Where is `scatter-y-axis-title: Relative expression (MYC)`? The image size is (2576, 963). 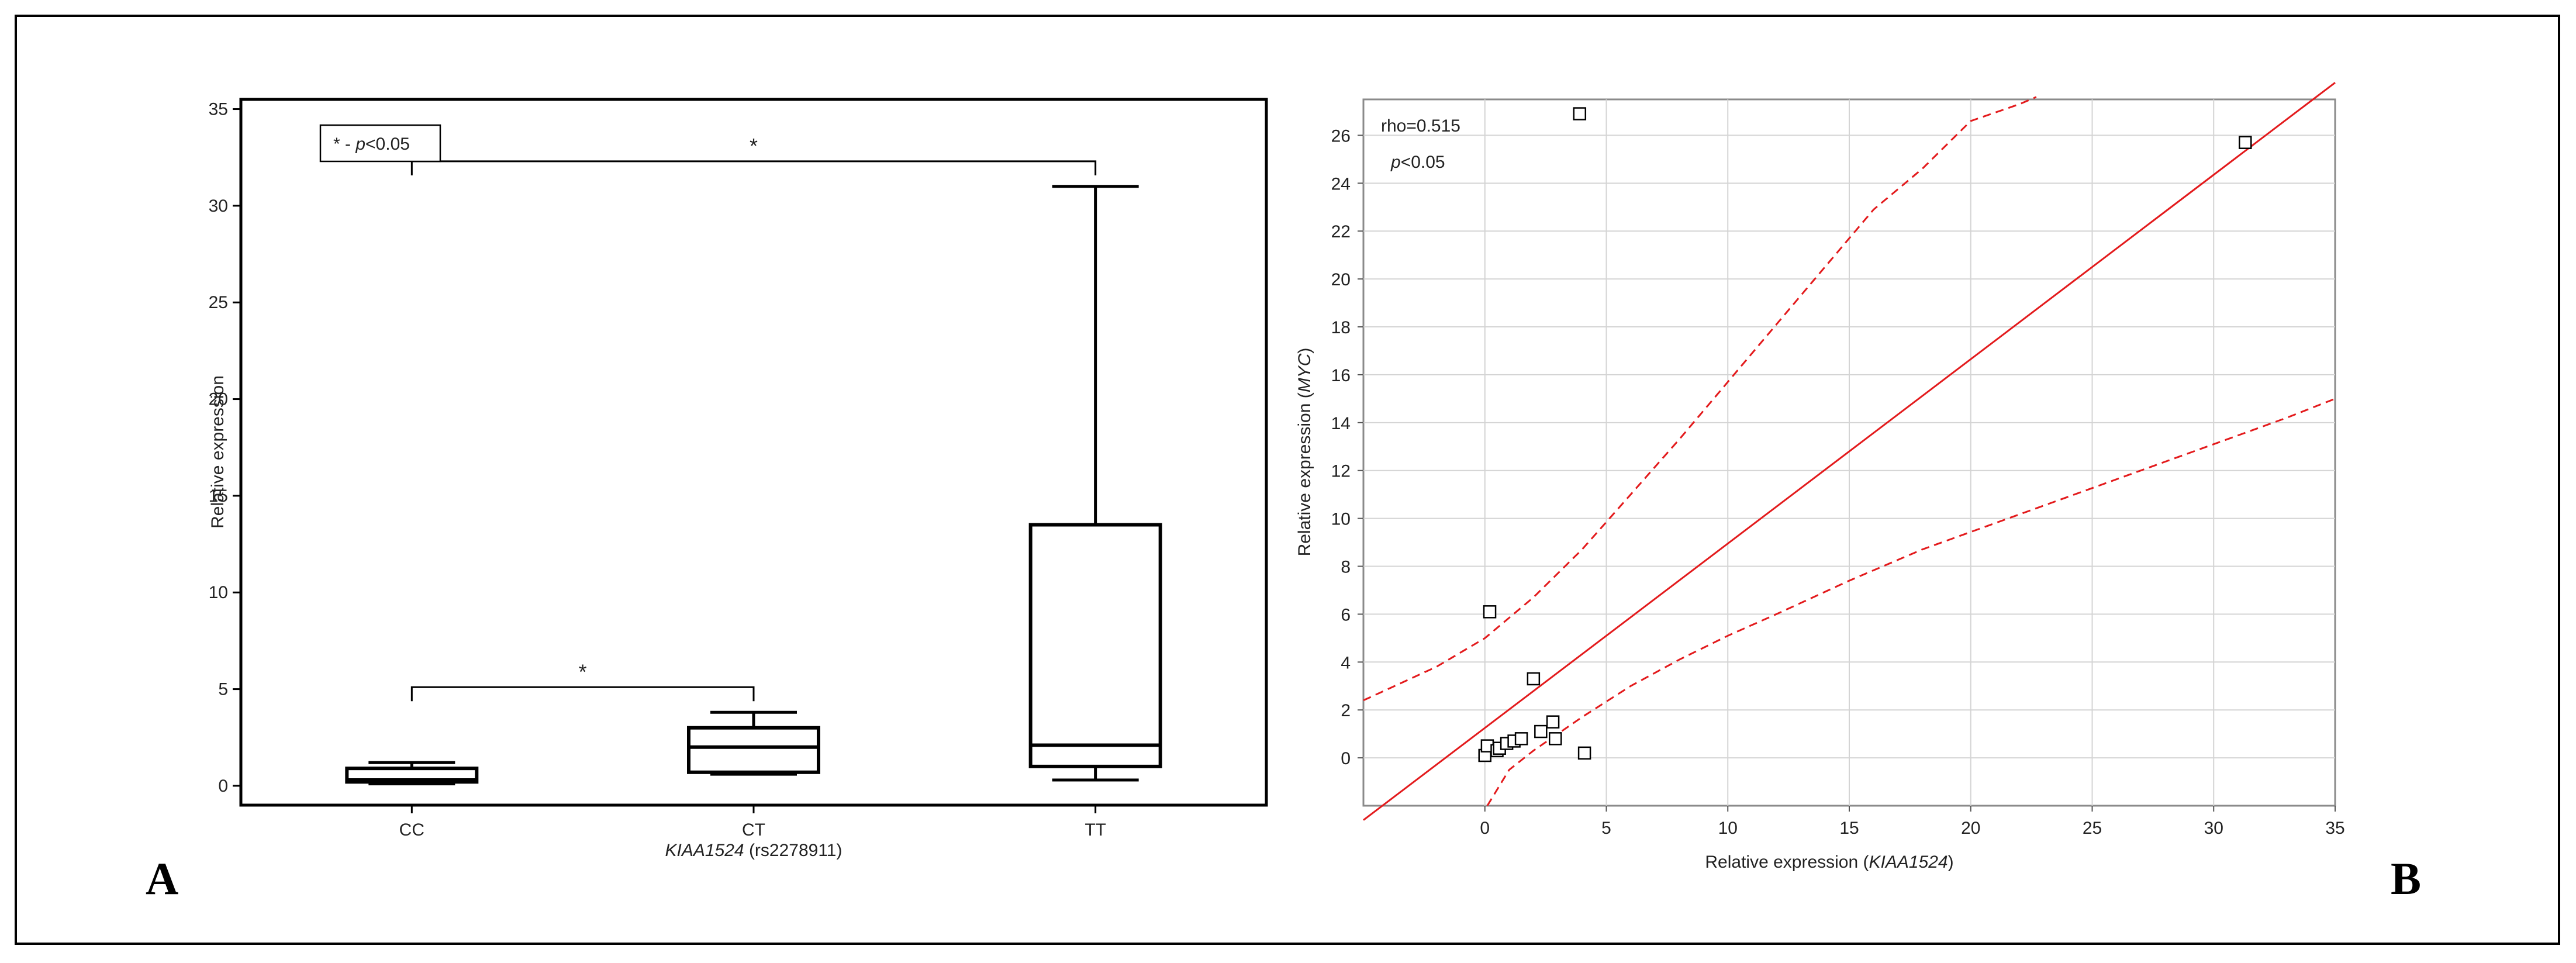 scatter-y-axis-title: Relative expression (MYC) is located at coordinates (1305, 452).